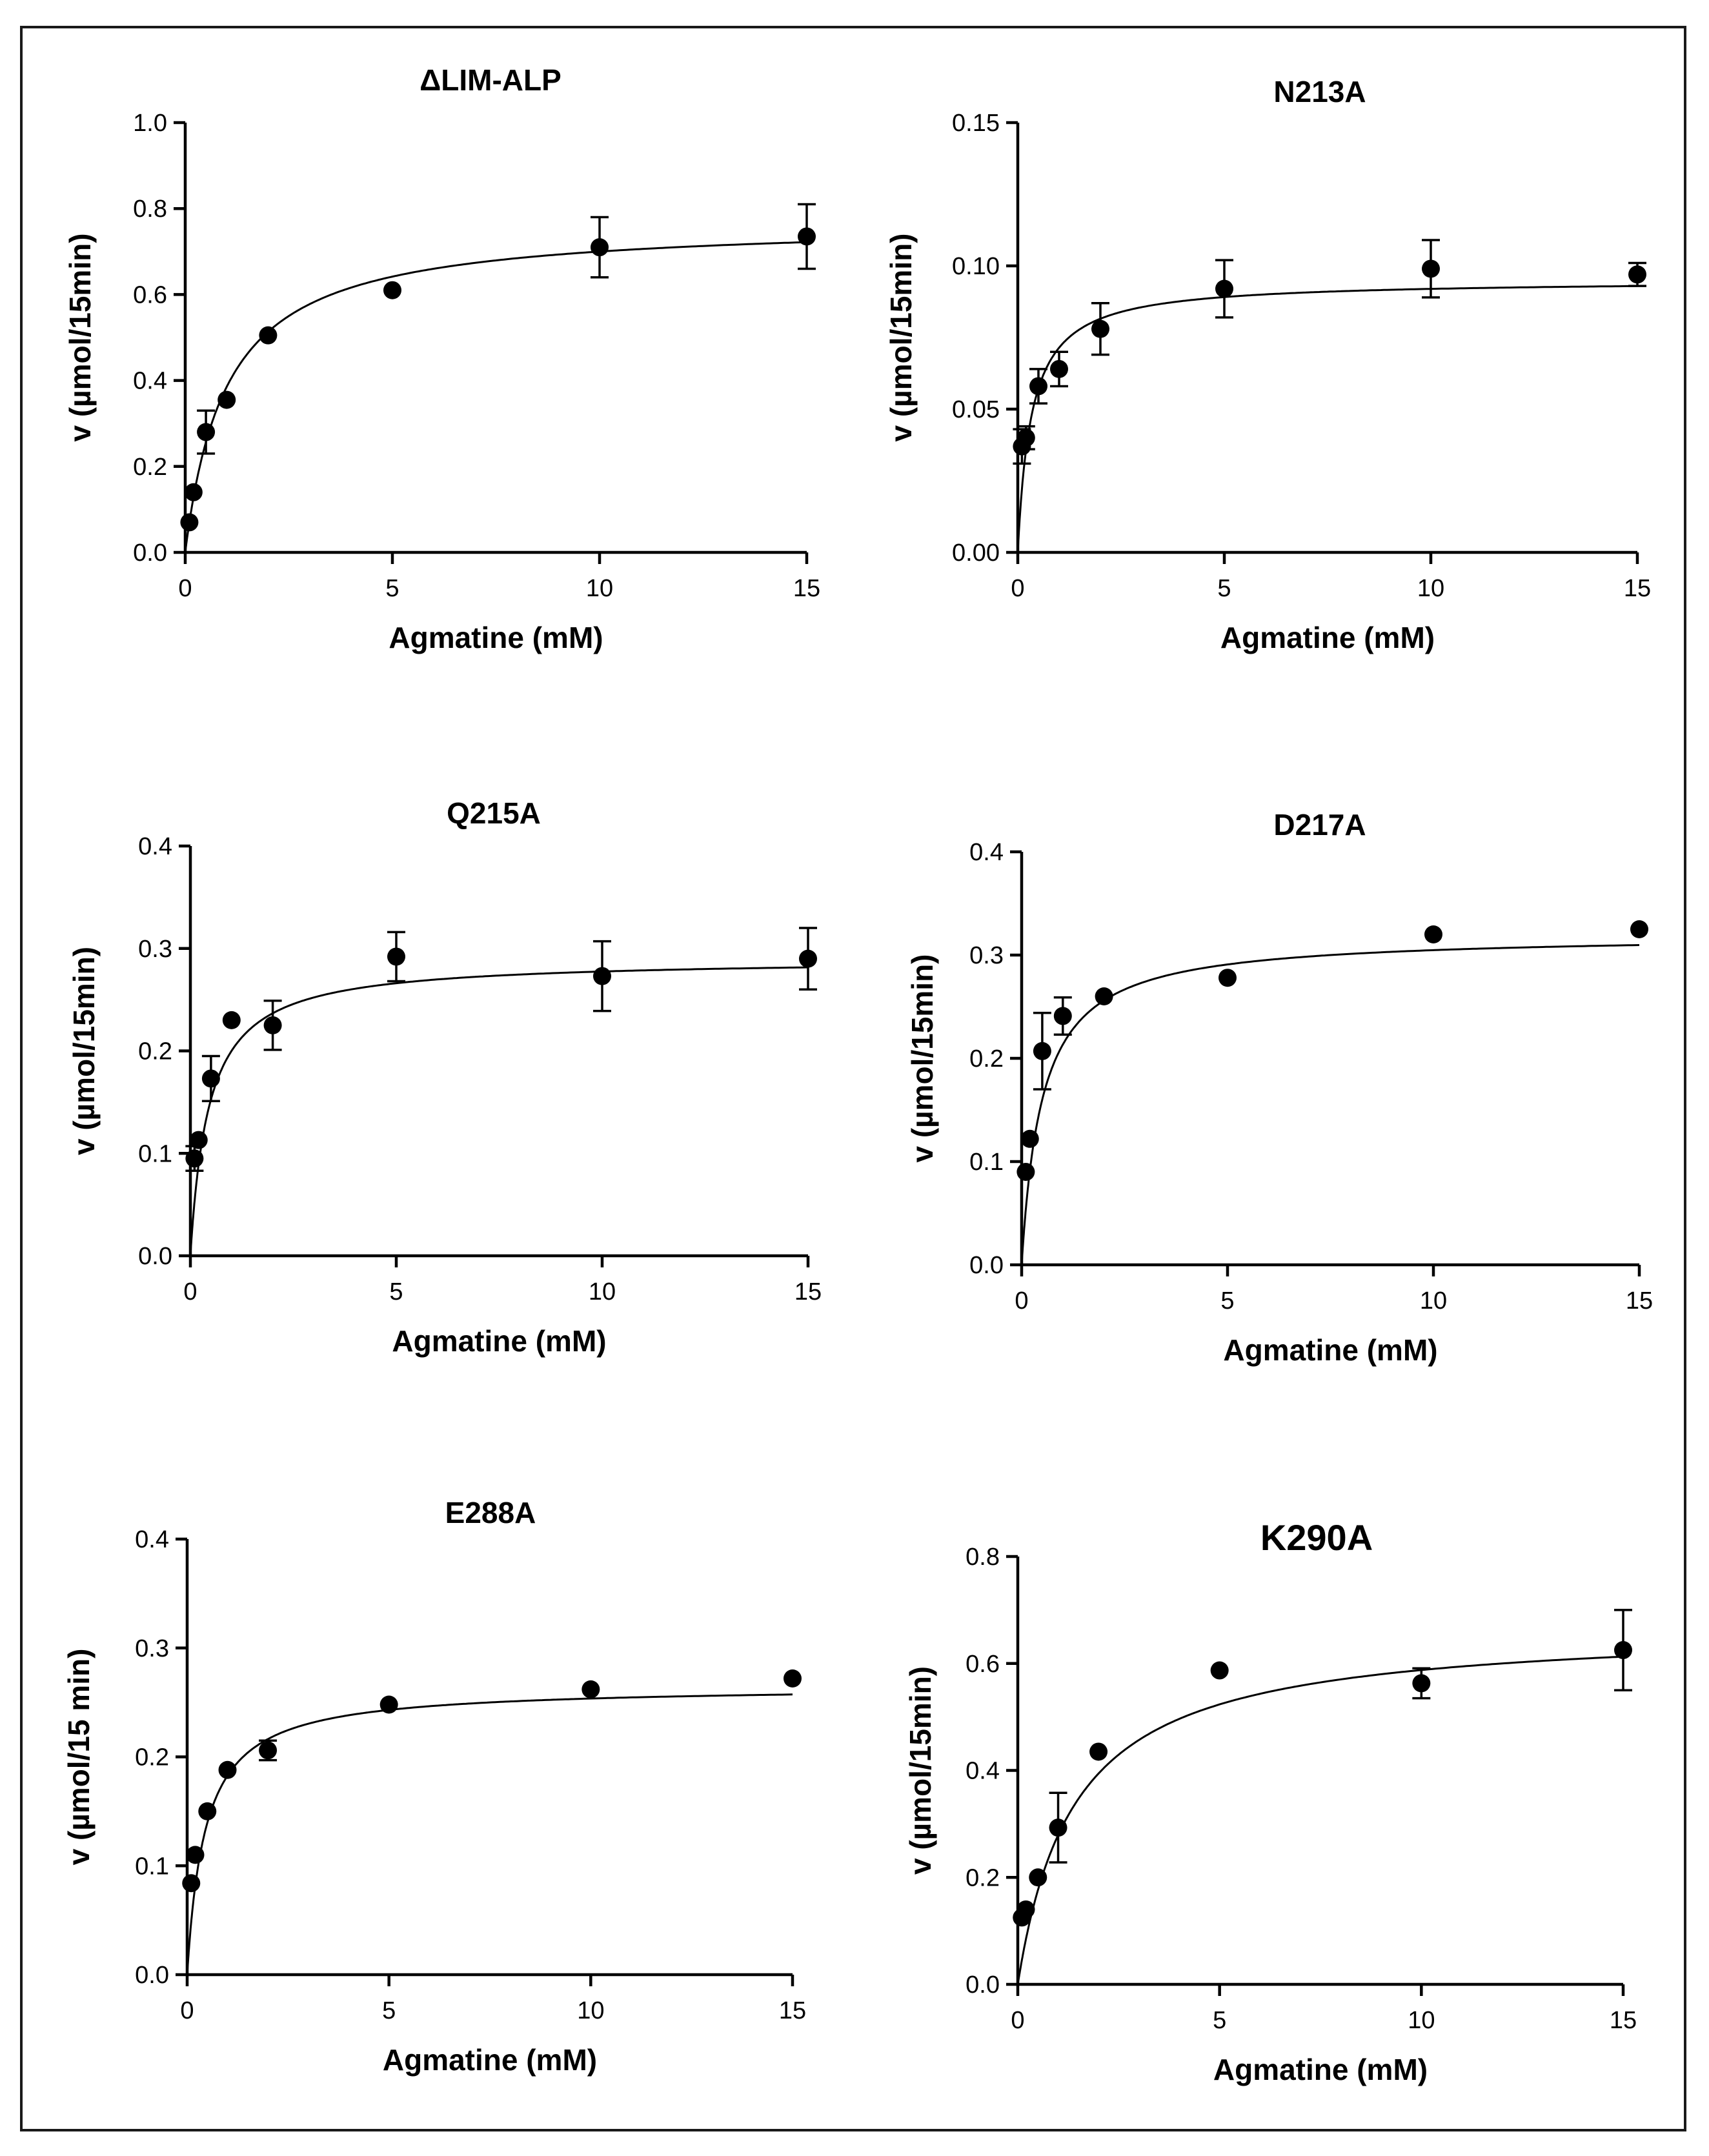 This screenshot has width=1709, height=2156. What do you see at coordinates (976, 553) in the screenshot?
I see `y-tick-label: 0.00` at bounding box center [976, 553].